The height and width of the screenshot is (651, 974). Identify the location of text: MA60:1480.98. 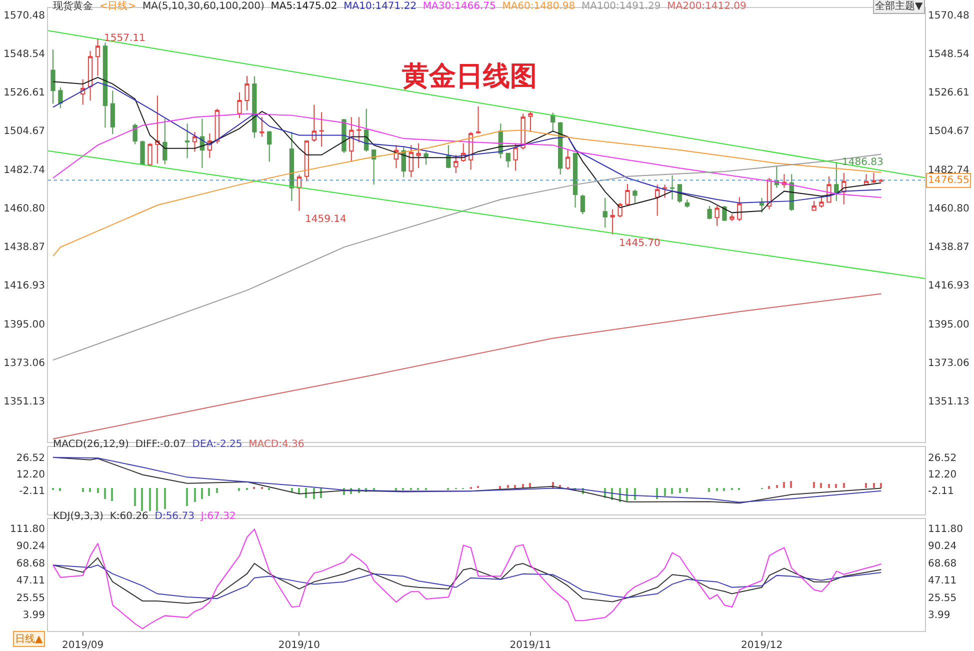
(539, 6).